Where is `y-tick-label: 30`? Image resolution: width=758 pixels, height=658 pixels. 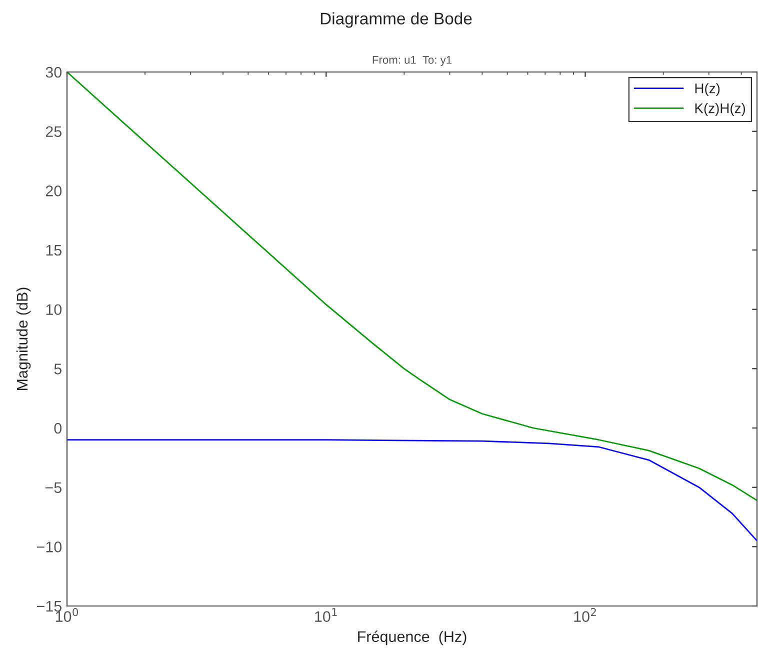
y-tick-label: 30 is located at coordinates (54, 72).